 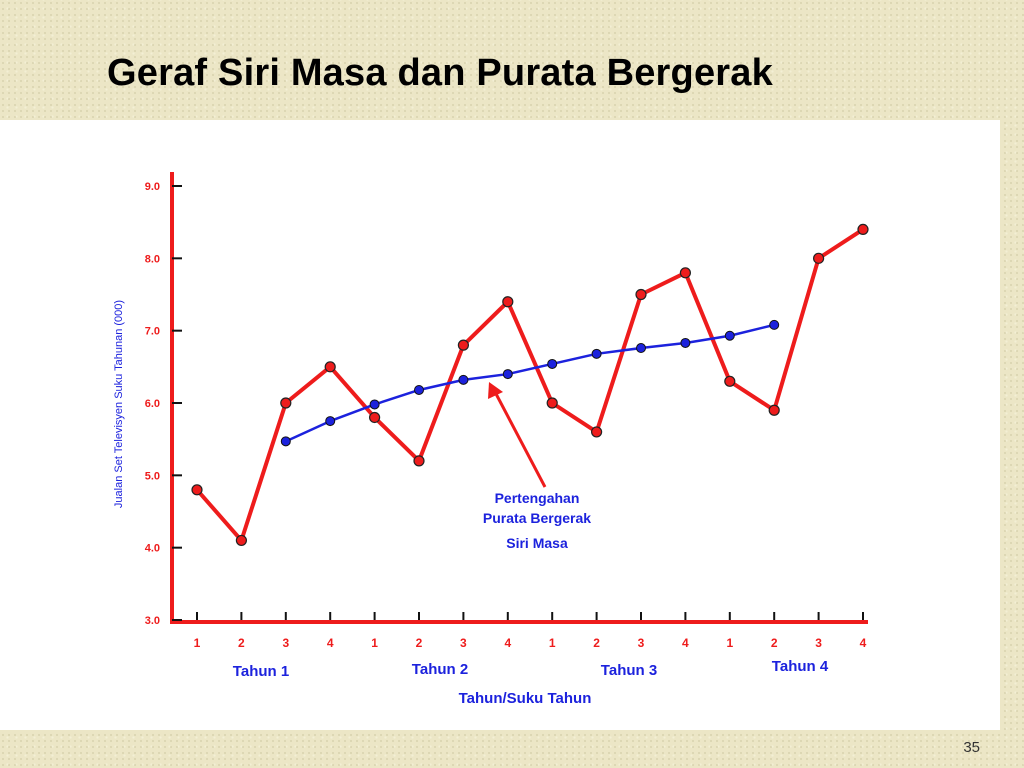 What do you see at coordinates (119, 404) in the screenshot?
I see `y-axis-label: Jualan Set Televisyen Suku Tahunan (000)` at bounding box center [119, 404].